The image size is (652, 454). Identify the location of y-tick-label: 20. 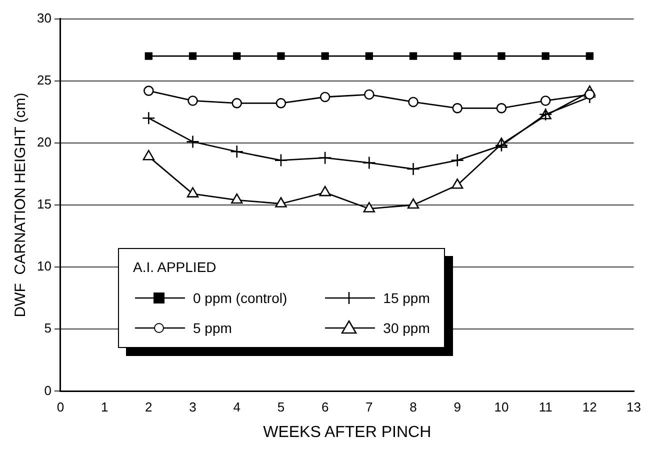
(44, 142).